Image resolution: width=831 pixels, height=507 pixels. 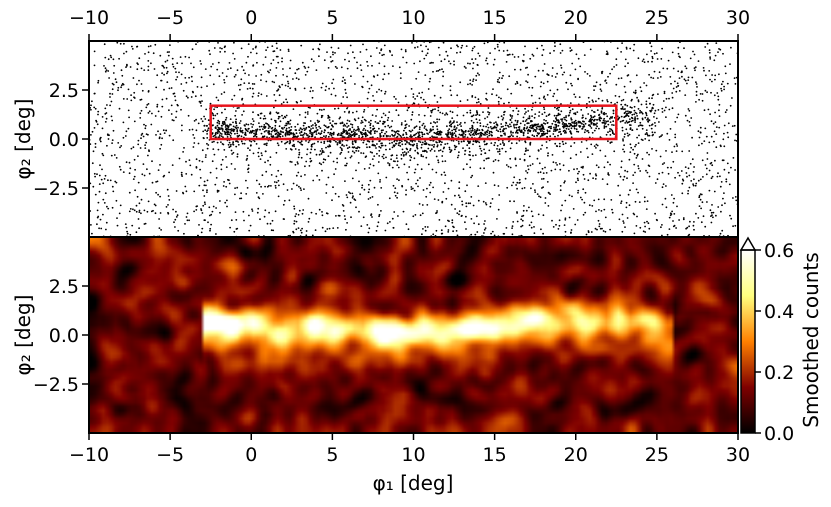 What do you see at coordinates (56, 385) in the screenshot?
I see `y-tick-label: −2.5` at bounding box center [56, 385].